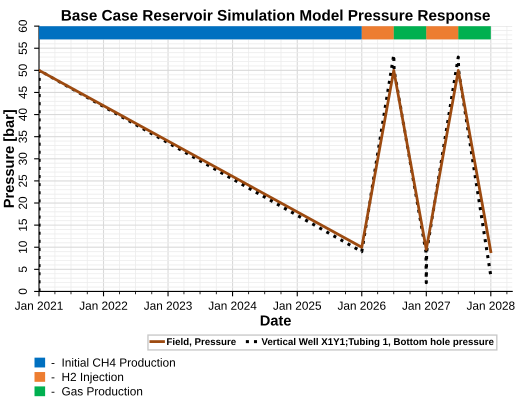 Image resolution: width=520 pixels, height=402 pixels. What do you see at coordinates (22, 48) in the screenshot?
I see `y-tick-label: 55` at bounding box center [22, 48].